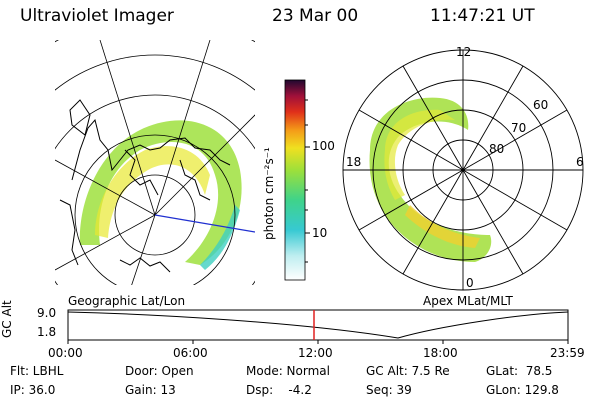 This screenshot has height=400, width=600. I want to click on colorbar-unit-label: photon cm⁻²s⁻¹, so click(269, 193).